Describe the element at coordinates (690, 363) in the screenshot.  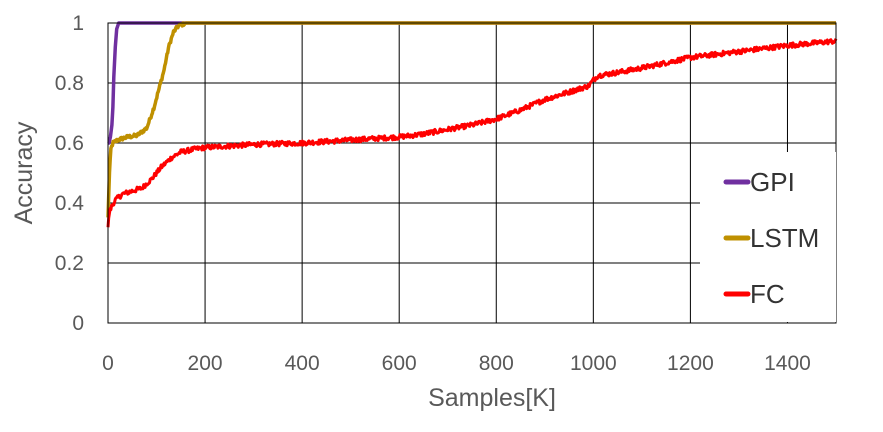
I see `x-tick-label-6: 1200` at that location.